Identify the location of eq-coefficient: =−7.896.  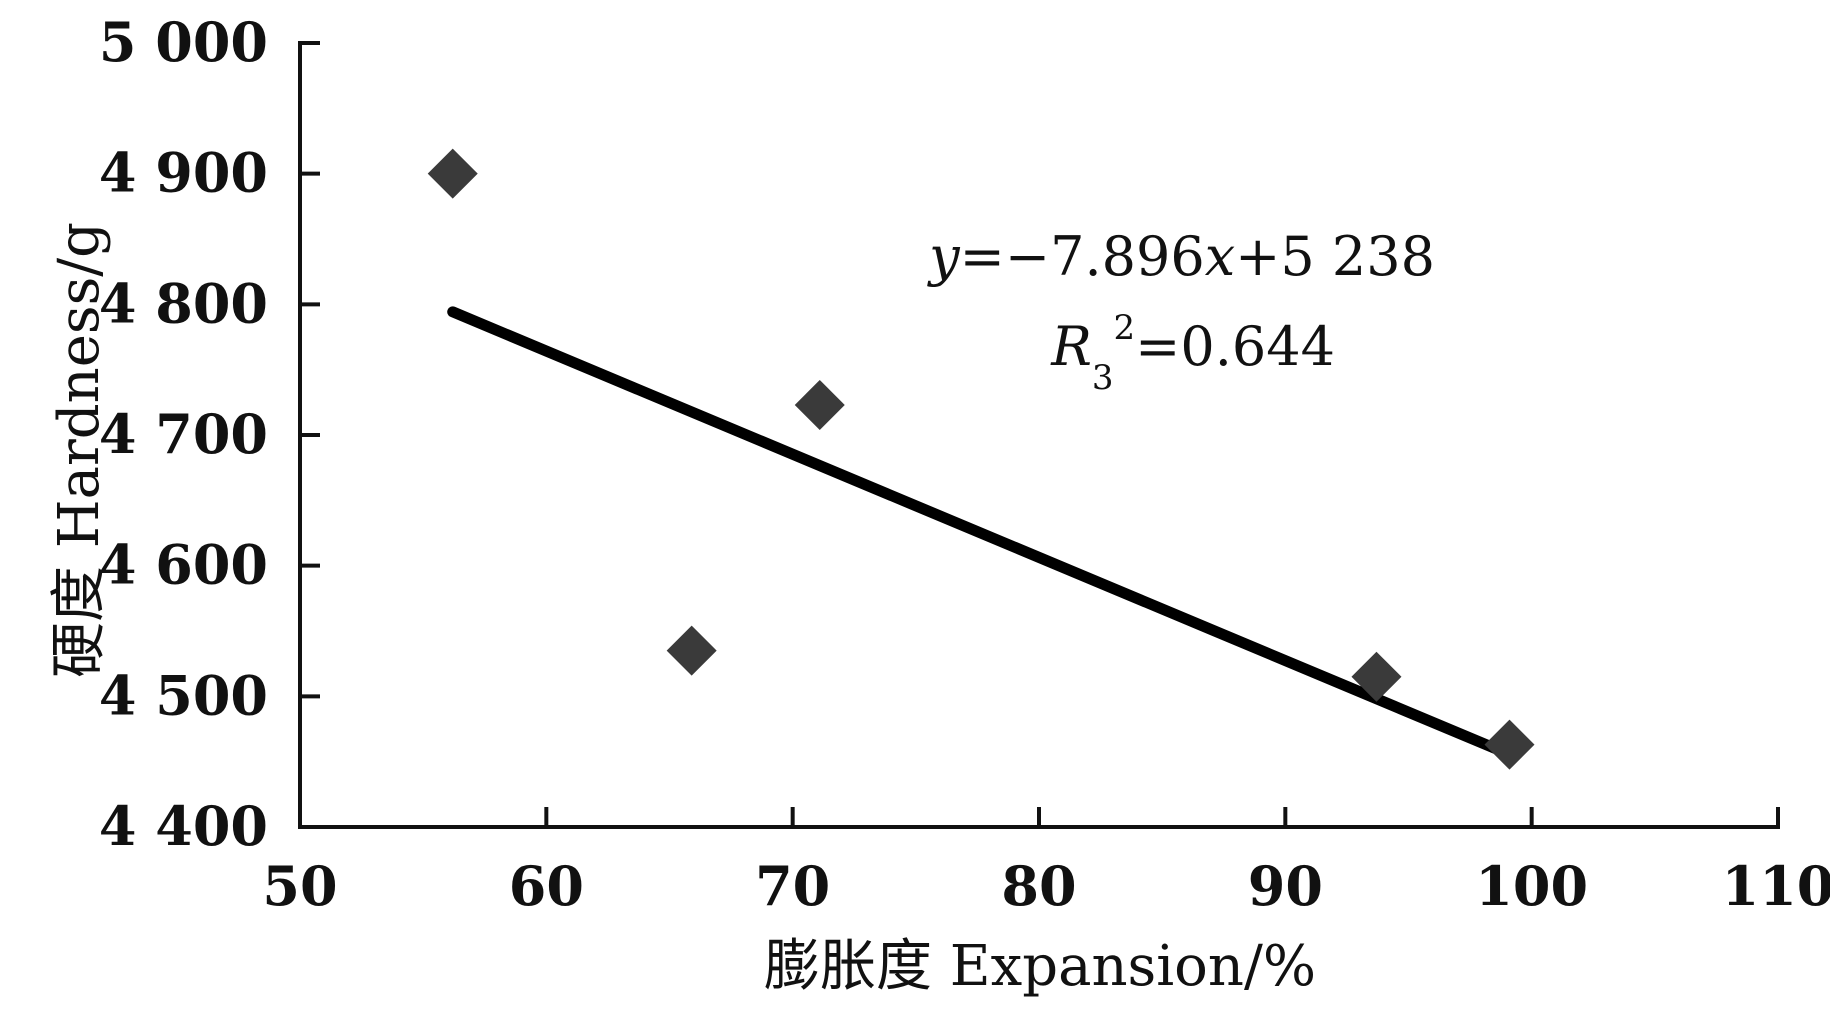
(1082, 256).